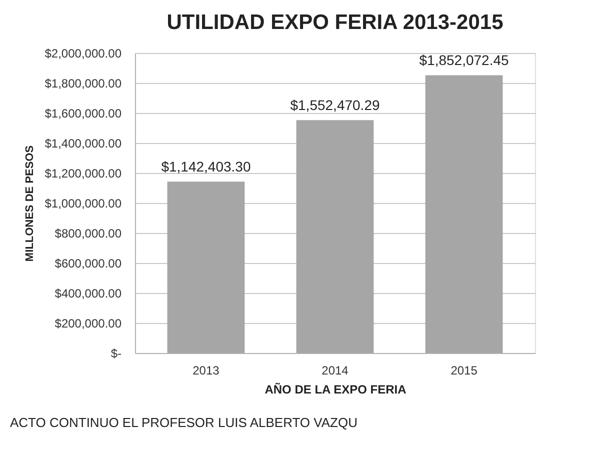 Image resolution: width=600 pixels, height=450 pixels. Describe the element at coordinates (206, 166) in the screenshot. I see `data-label: $1,142,403.30` at that location.